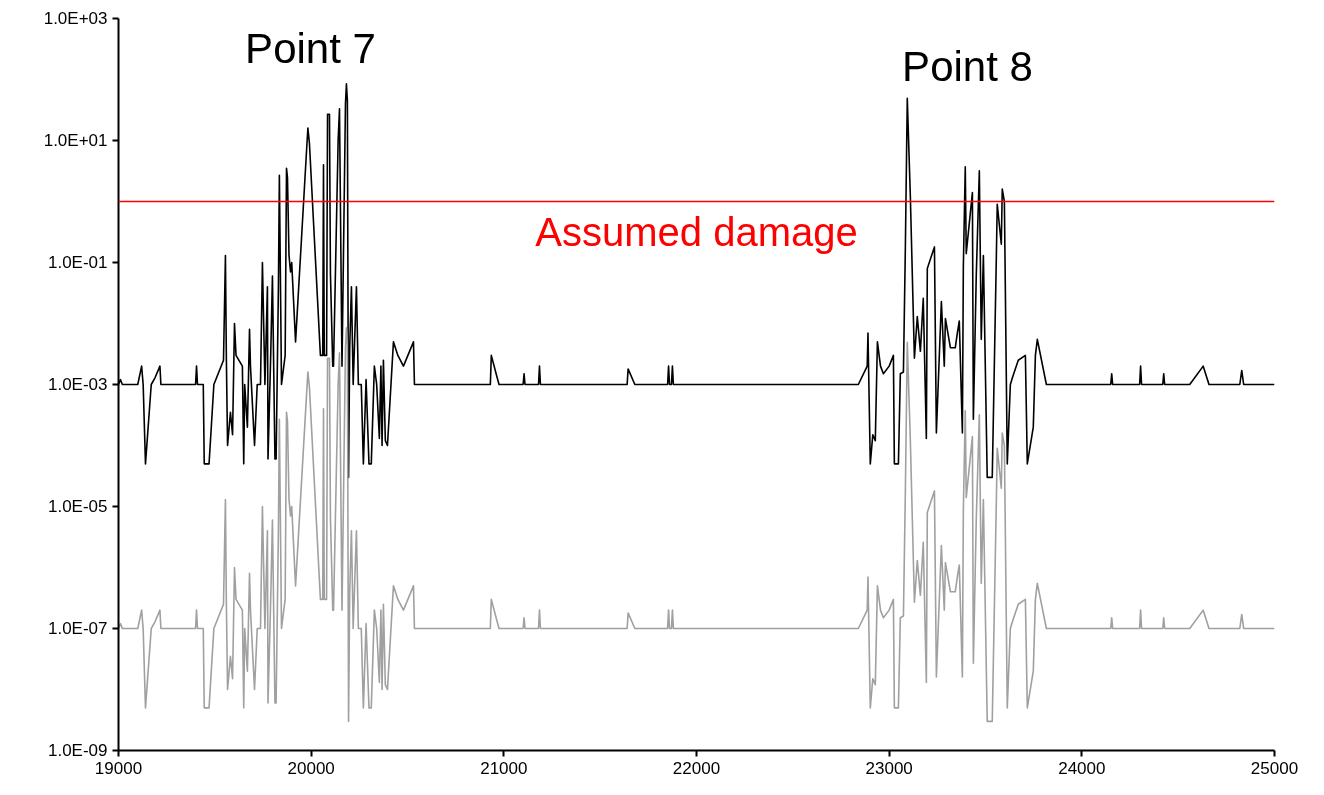  What do you see at coordinates (75, 140) in the screenshot?
I see `y-tick-label: 1.0E+01` at bounding box center [75, 140].